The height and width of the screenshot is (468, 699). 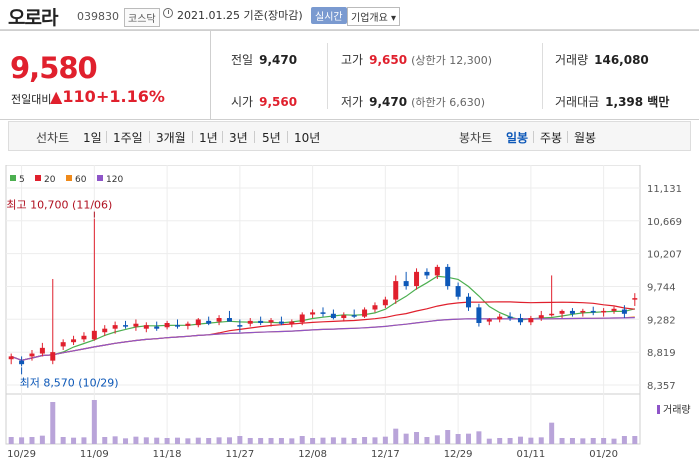 What do you see at coordinates (105, 75) in the screenshot?
I see `price-panel: 9,580 전일대비 ▲110 +1.16%` at bounding box center [105, 75].